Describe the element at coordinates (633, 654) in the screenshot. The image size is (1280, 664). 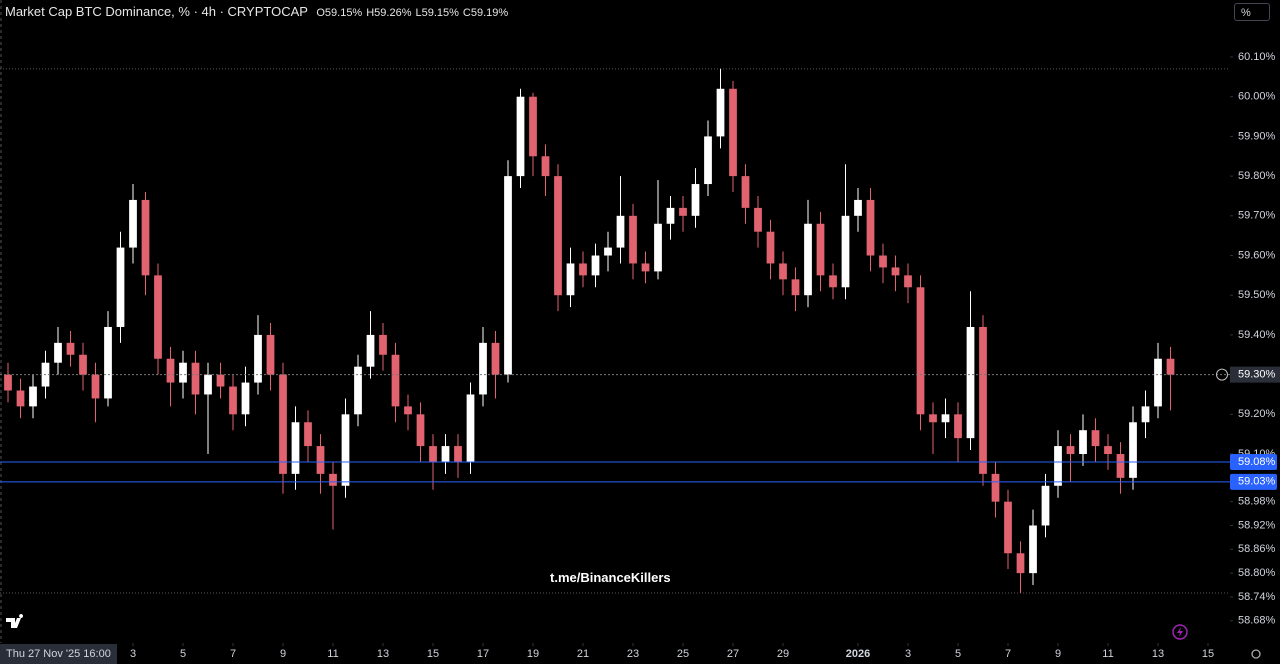
I see `x-tick-label: 23` at that location.